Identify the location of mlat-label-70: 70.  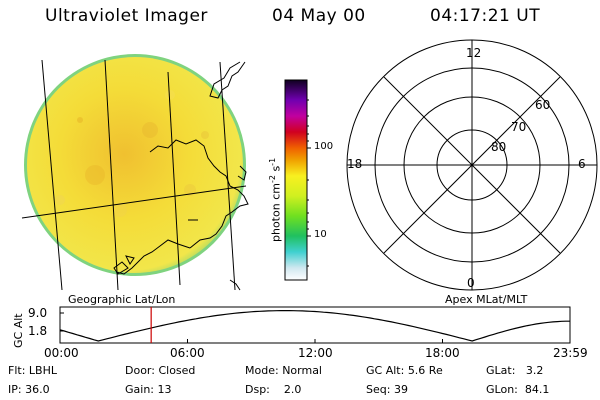
(519, 127).